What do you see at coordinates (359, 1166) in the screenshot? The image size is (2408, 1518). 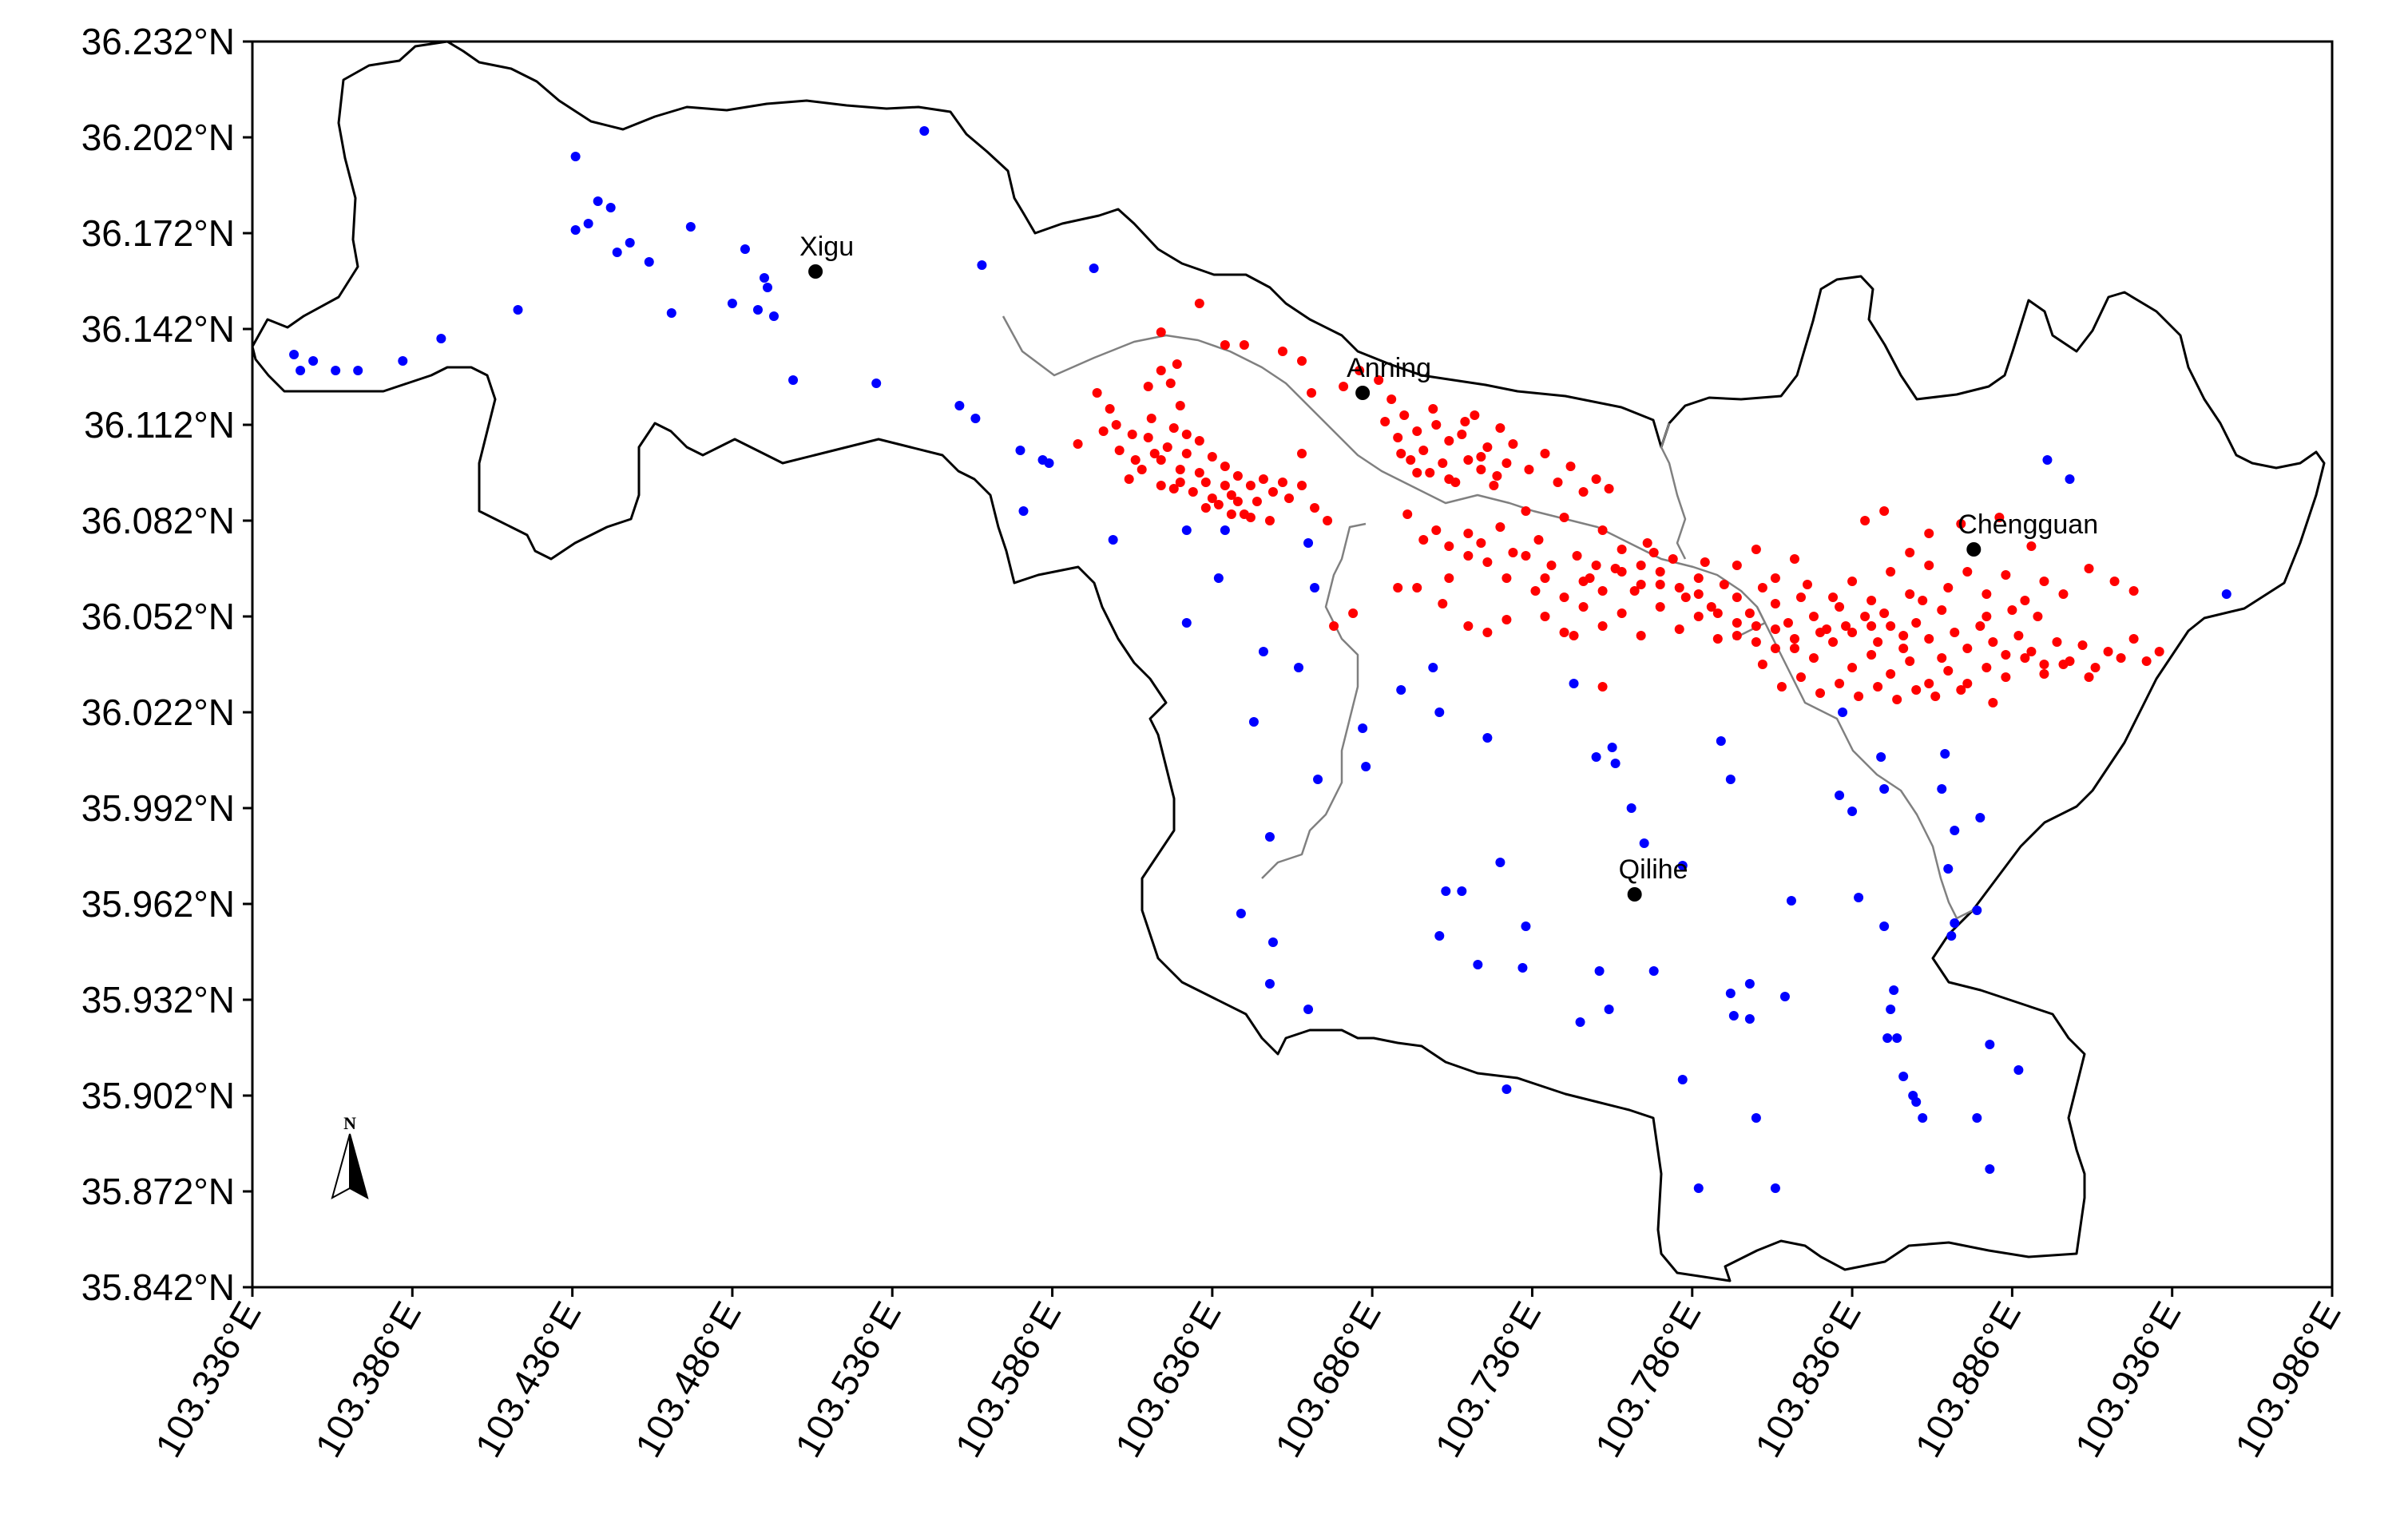 I see `north-arrow-right` at bounding box center [359, 1166].